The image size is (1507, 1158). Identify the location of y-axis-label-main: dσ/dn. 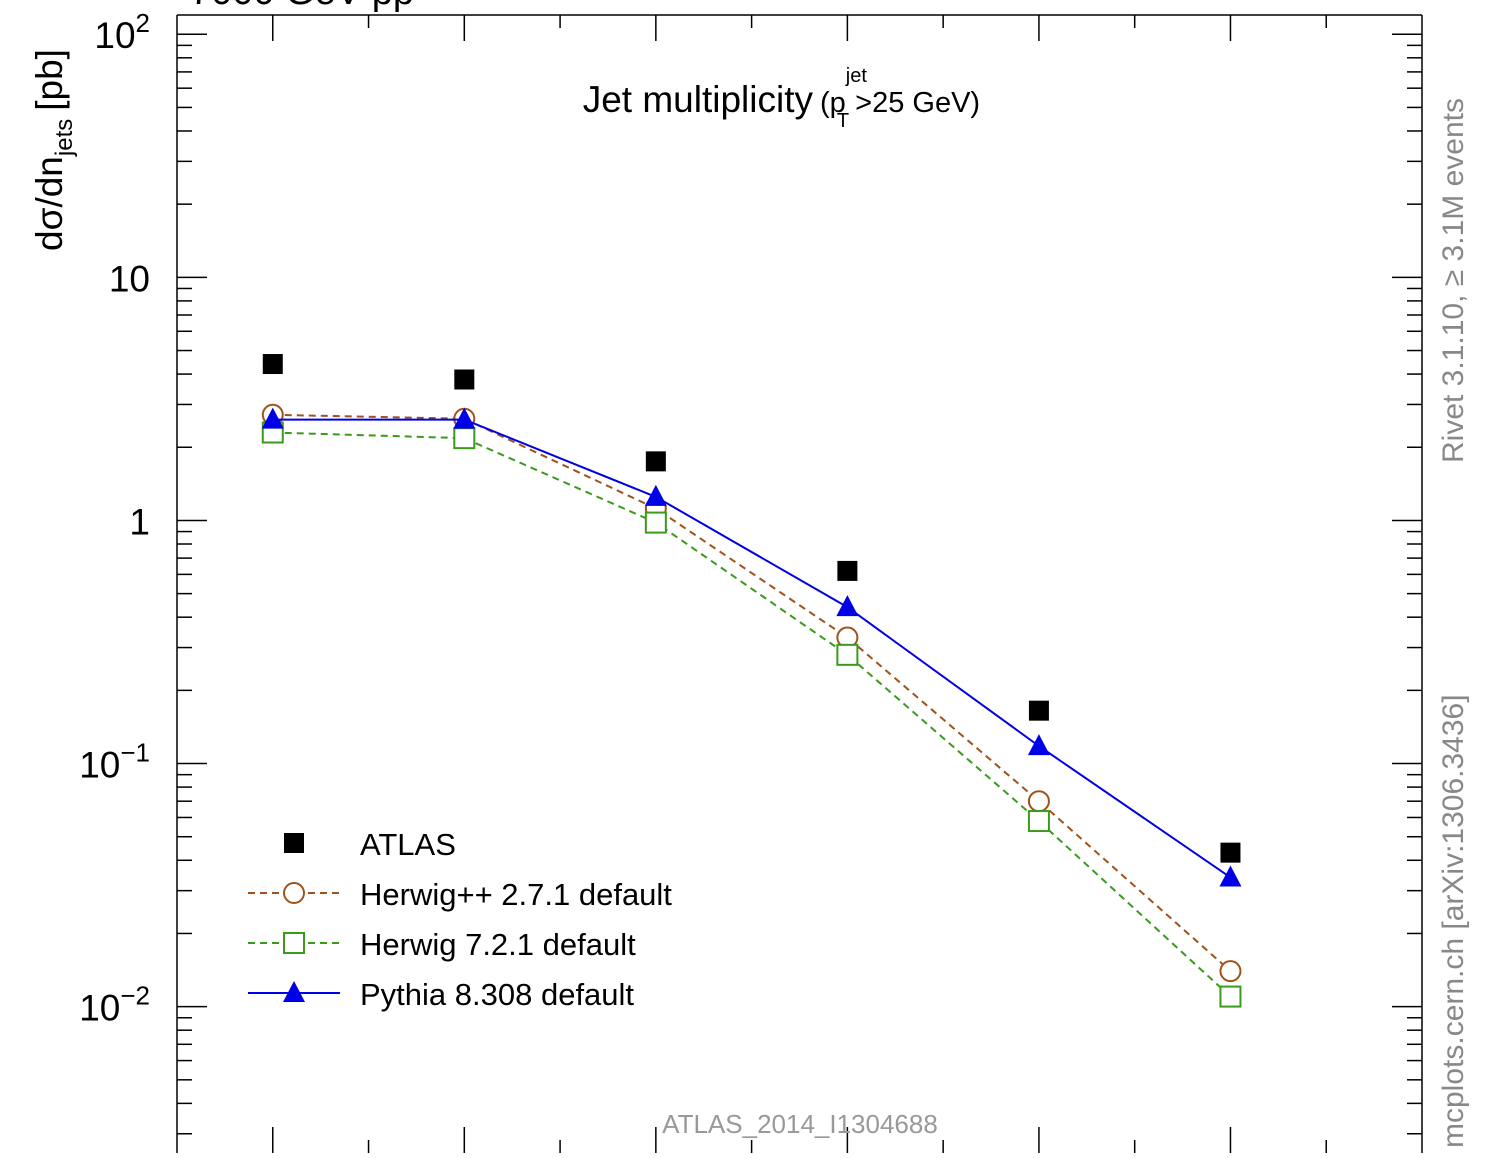
(49, 203).